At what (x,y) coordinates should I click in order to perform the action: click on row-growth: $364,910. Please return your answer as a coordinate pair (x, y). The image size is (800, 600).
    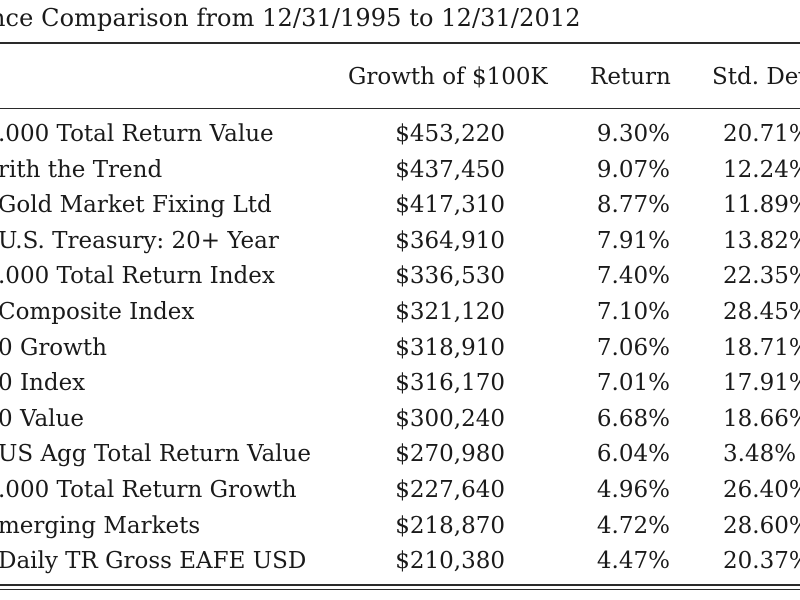
    Looking at the image, I should click on (450, 240).